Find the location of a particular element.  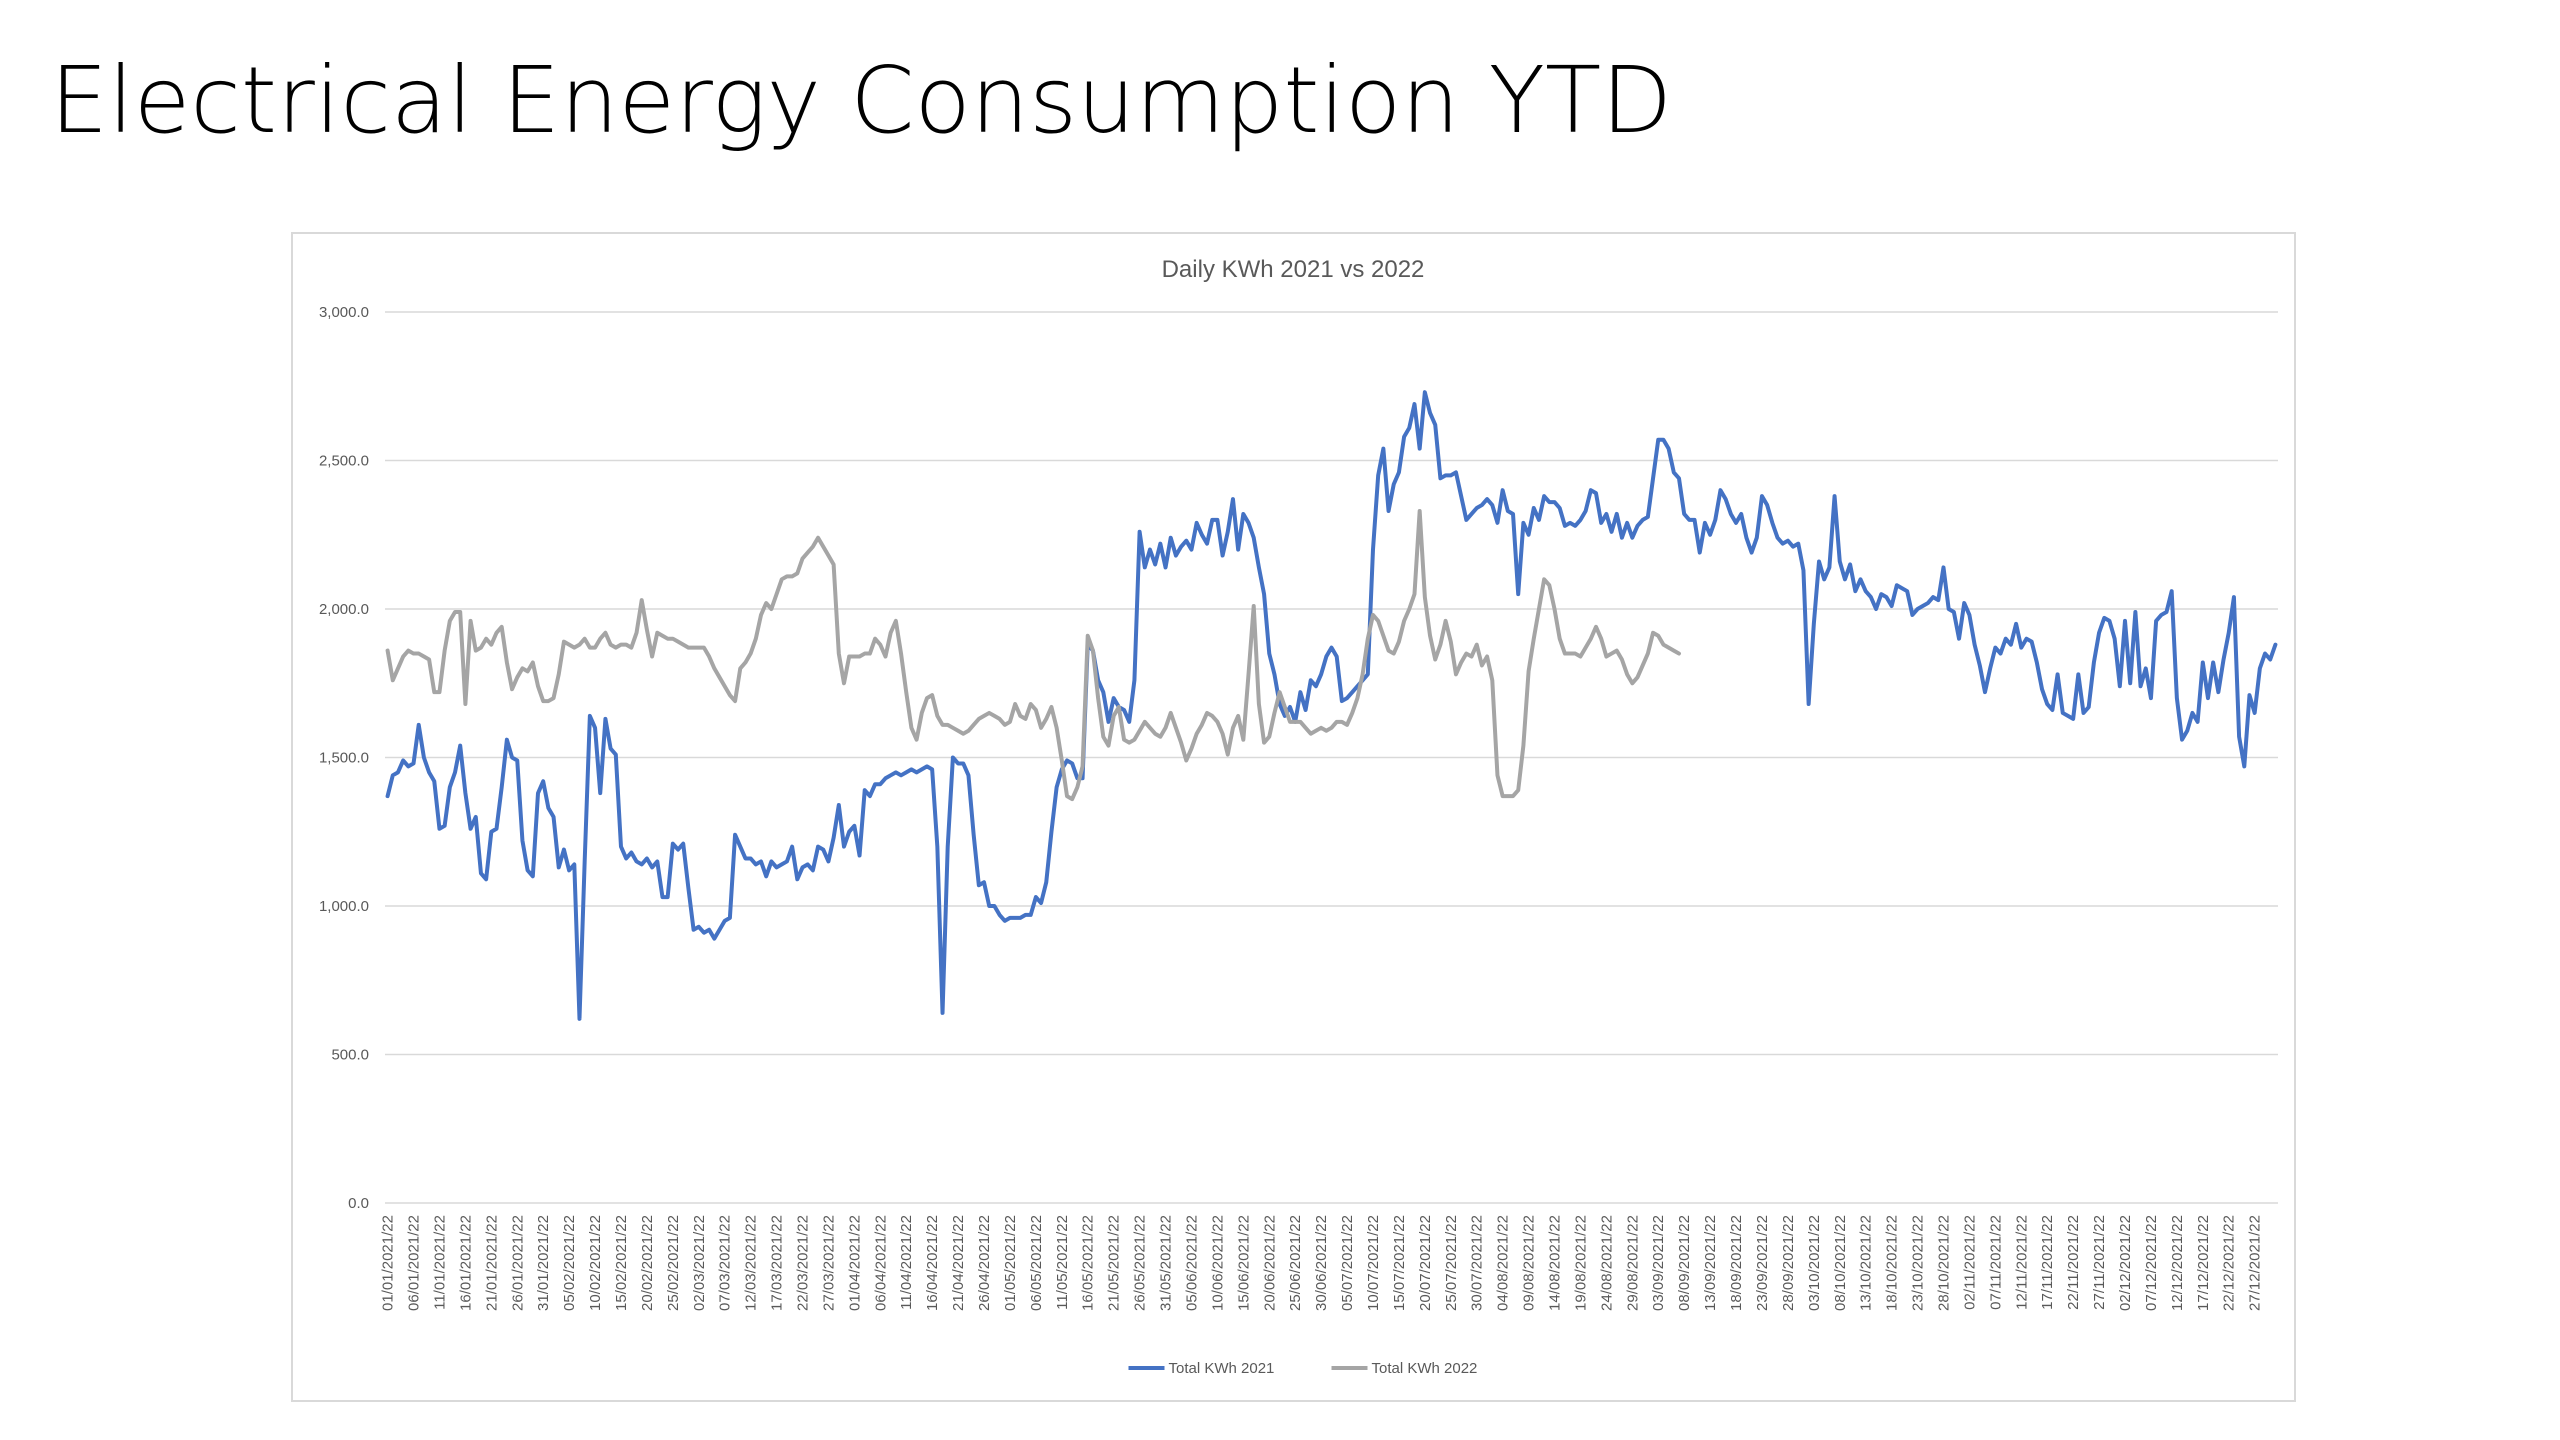

x-tick-label: 07/11/2021/22 is located at coordinates (1995, 1262).